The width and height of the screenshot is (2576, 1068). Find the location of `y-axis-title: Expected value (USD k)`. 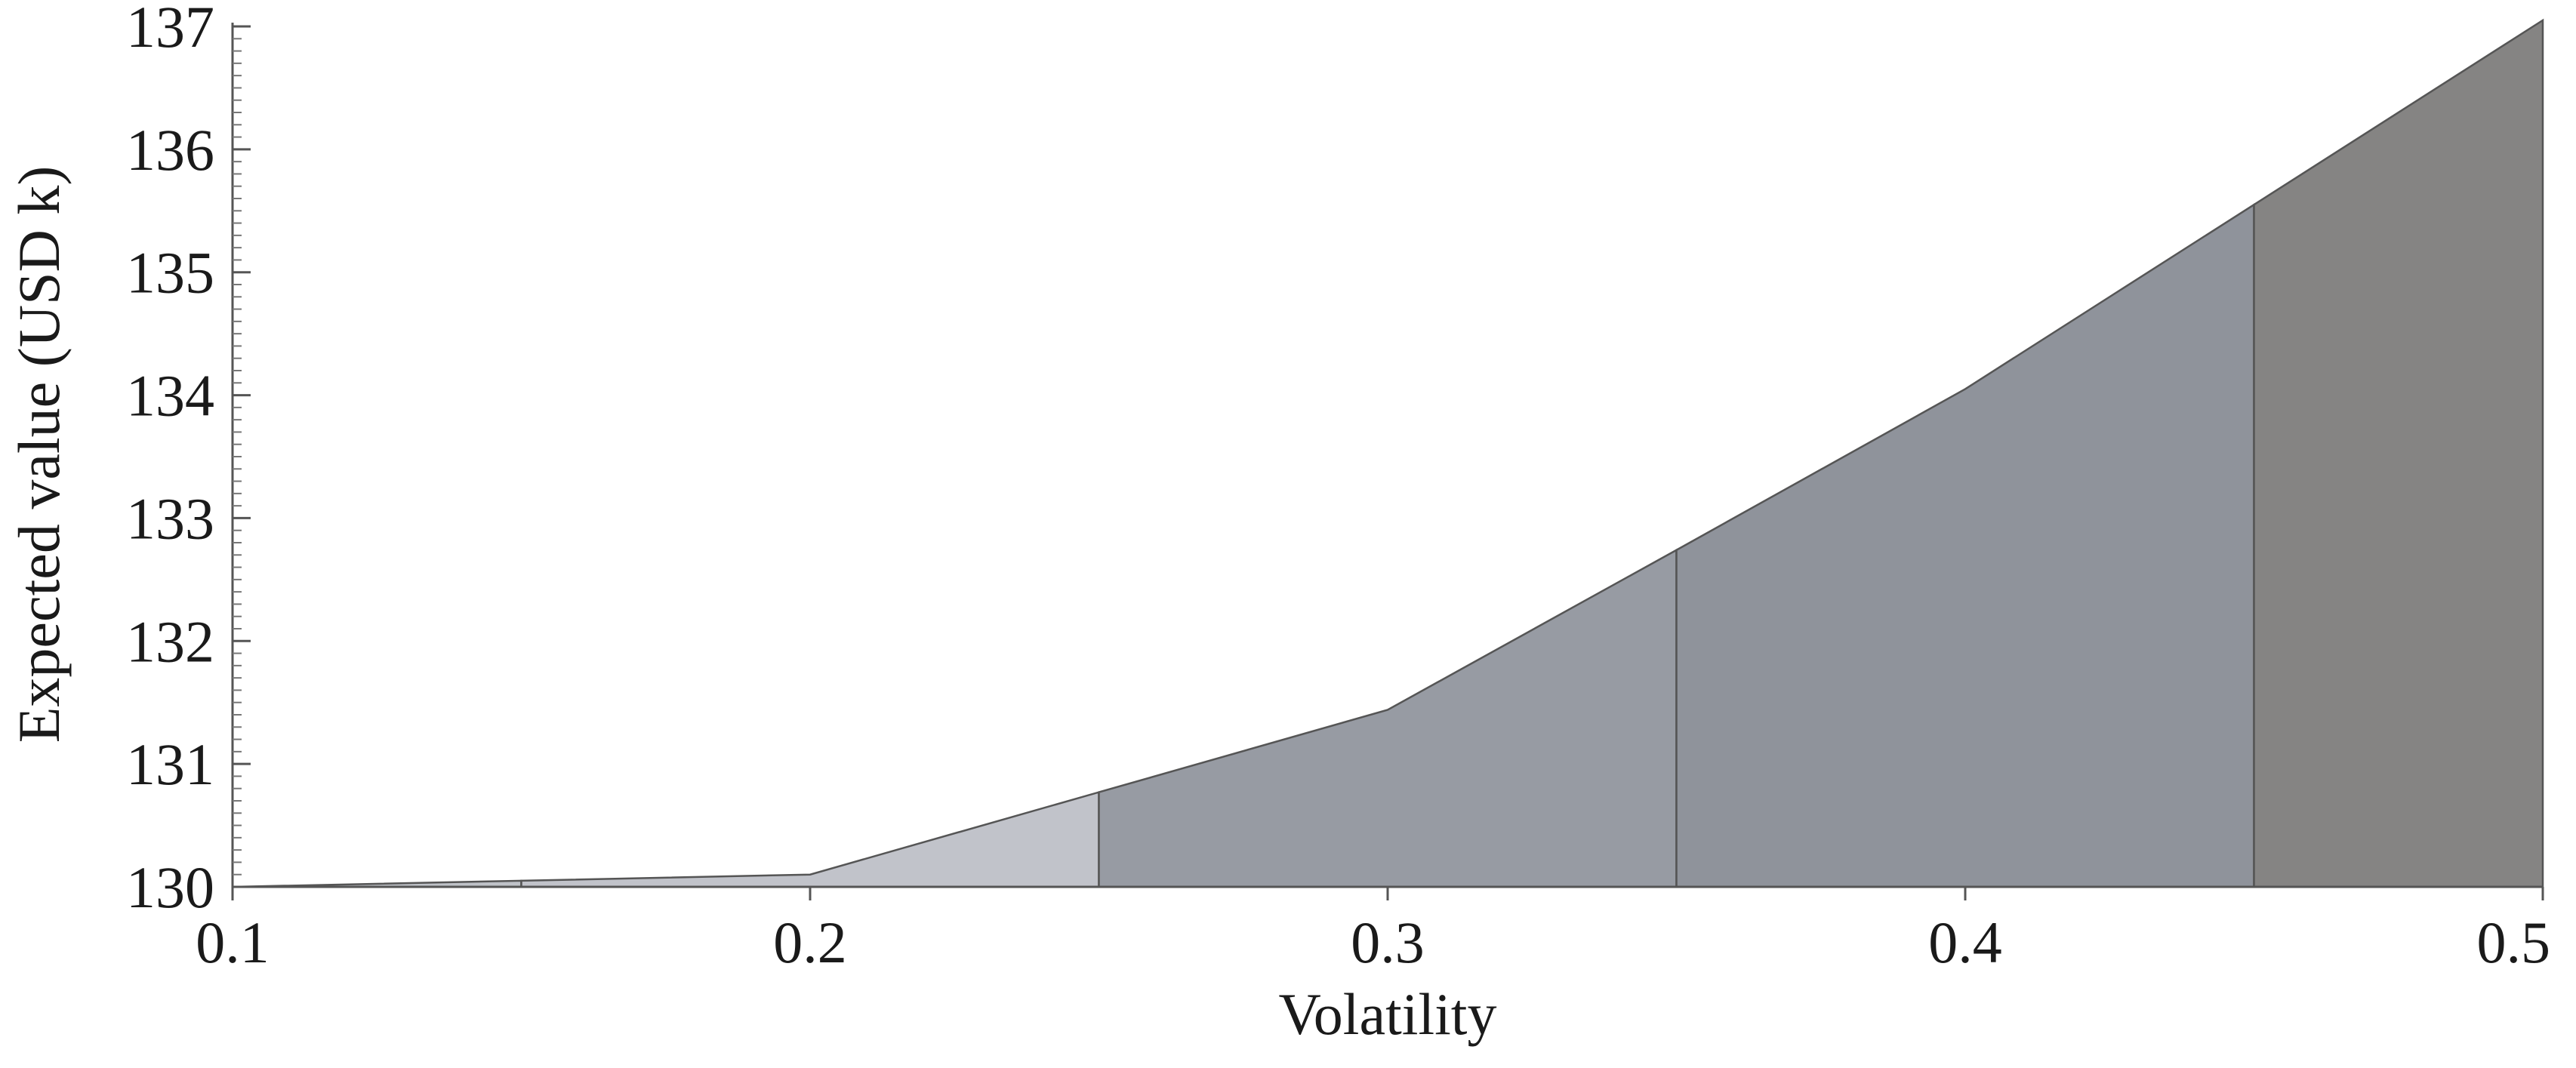

y-axis-title: Expected value (USD k) is located at coordinates (39, 454).